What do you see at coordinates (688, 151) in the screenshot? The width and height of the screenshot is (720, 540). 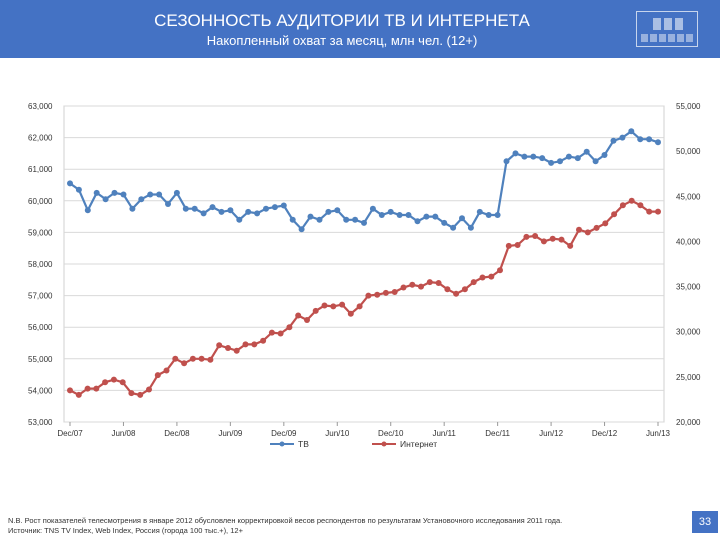 I see `y-right-tick-label: 50,000` at bounding box center [688, 151].